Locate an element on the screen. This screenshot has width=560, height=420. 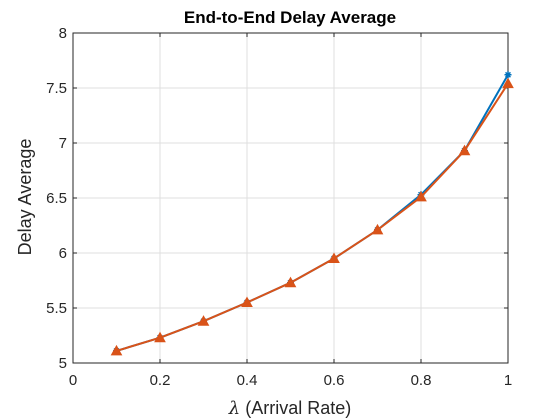
x-axis-label-symbol: λ is located at coordinates (234, 408).